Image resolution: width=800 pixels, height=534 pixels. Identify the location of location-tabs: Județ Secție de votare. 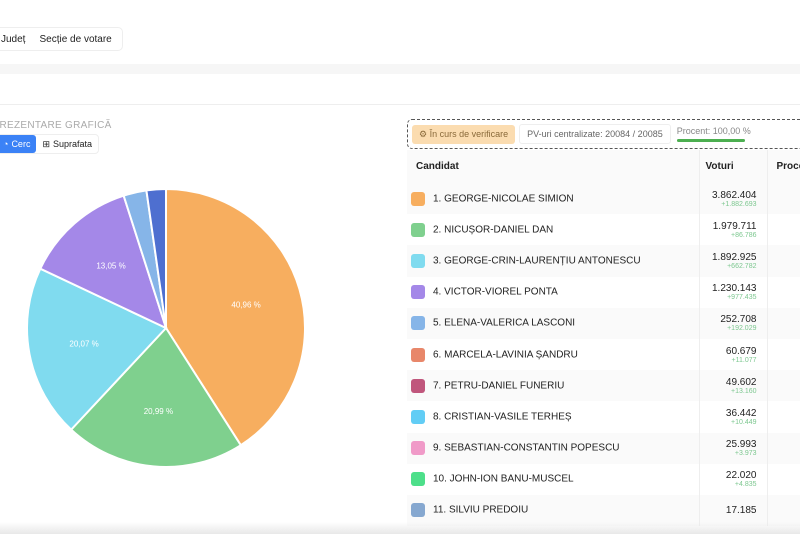
(61, 39).